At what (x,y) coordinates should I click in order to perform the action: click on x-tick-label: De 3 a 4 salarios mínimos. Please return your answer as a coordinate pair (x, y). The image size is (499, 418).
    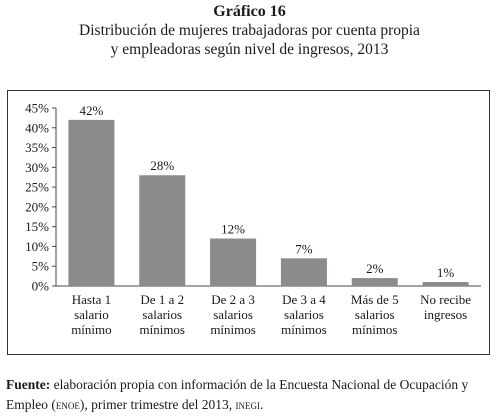
    Looking at the image, I should click on (304, 314).